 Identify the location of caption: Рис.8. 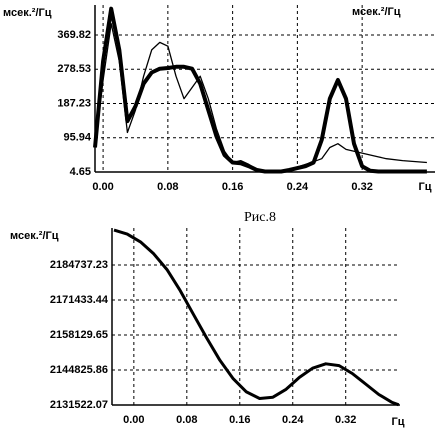
(260, 217).